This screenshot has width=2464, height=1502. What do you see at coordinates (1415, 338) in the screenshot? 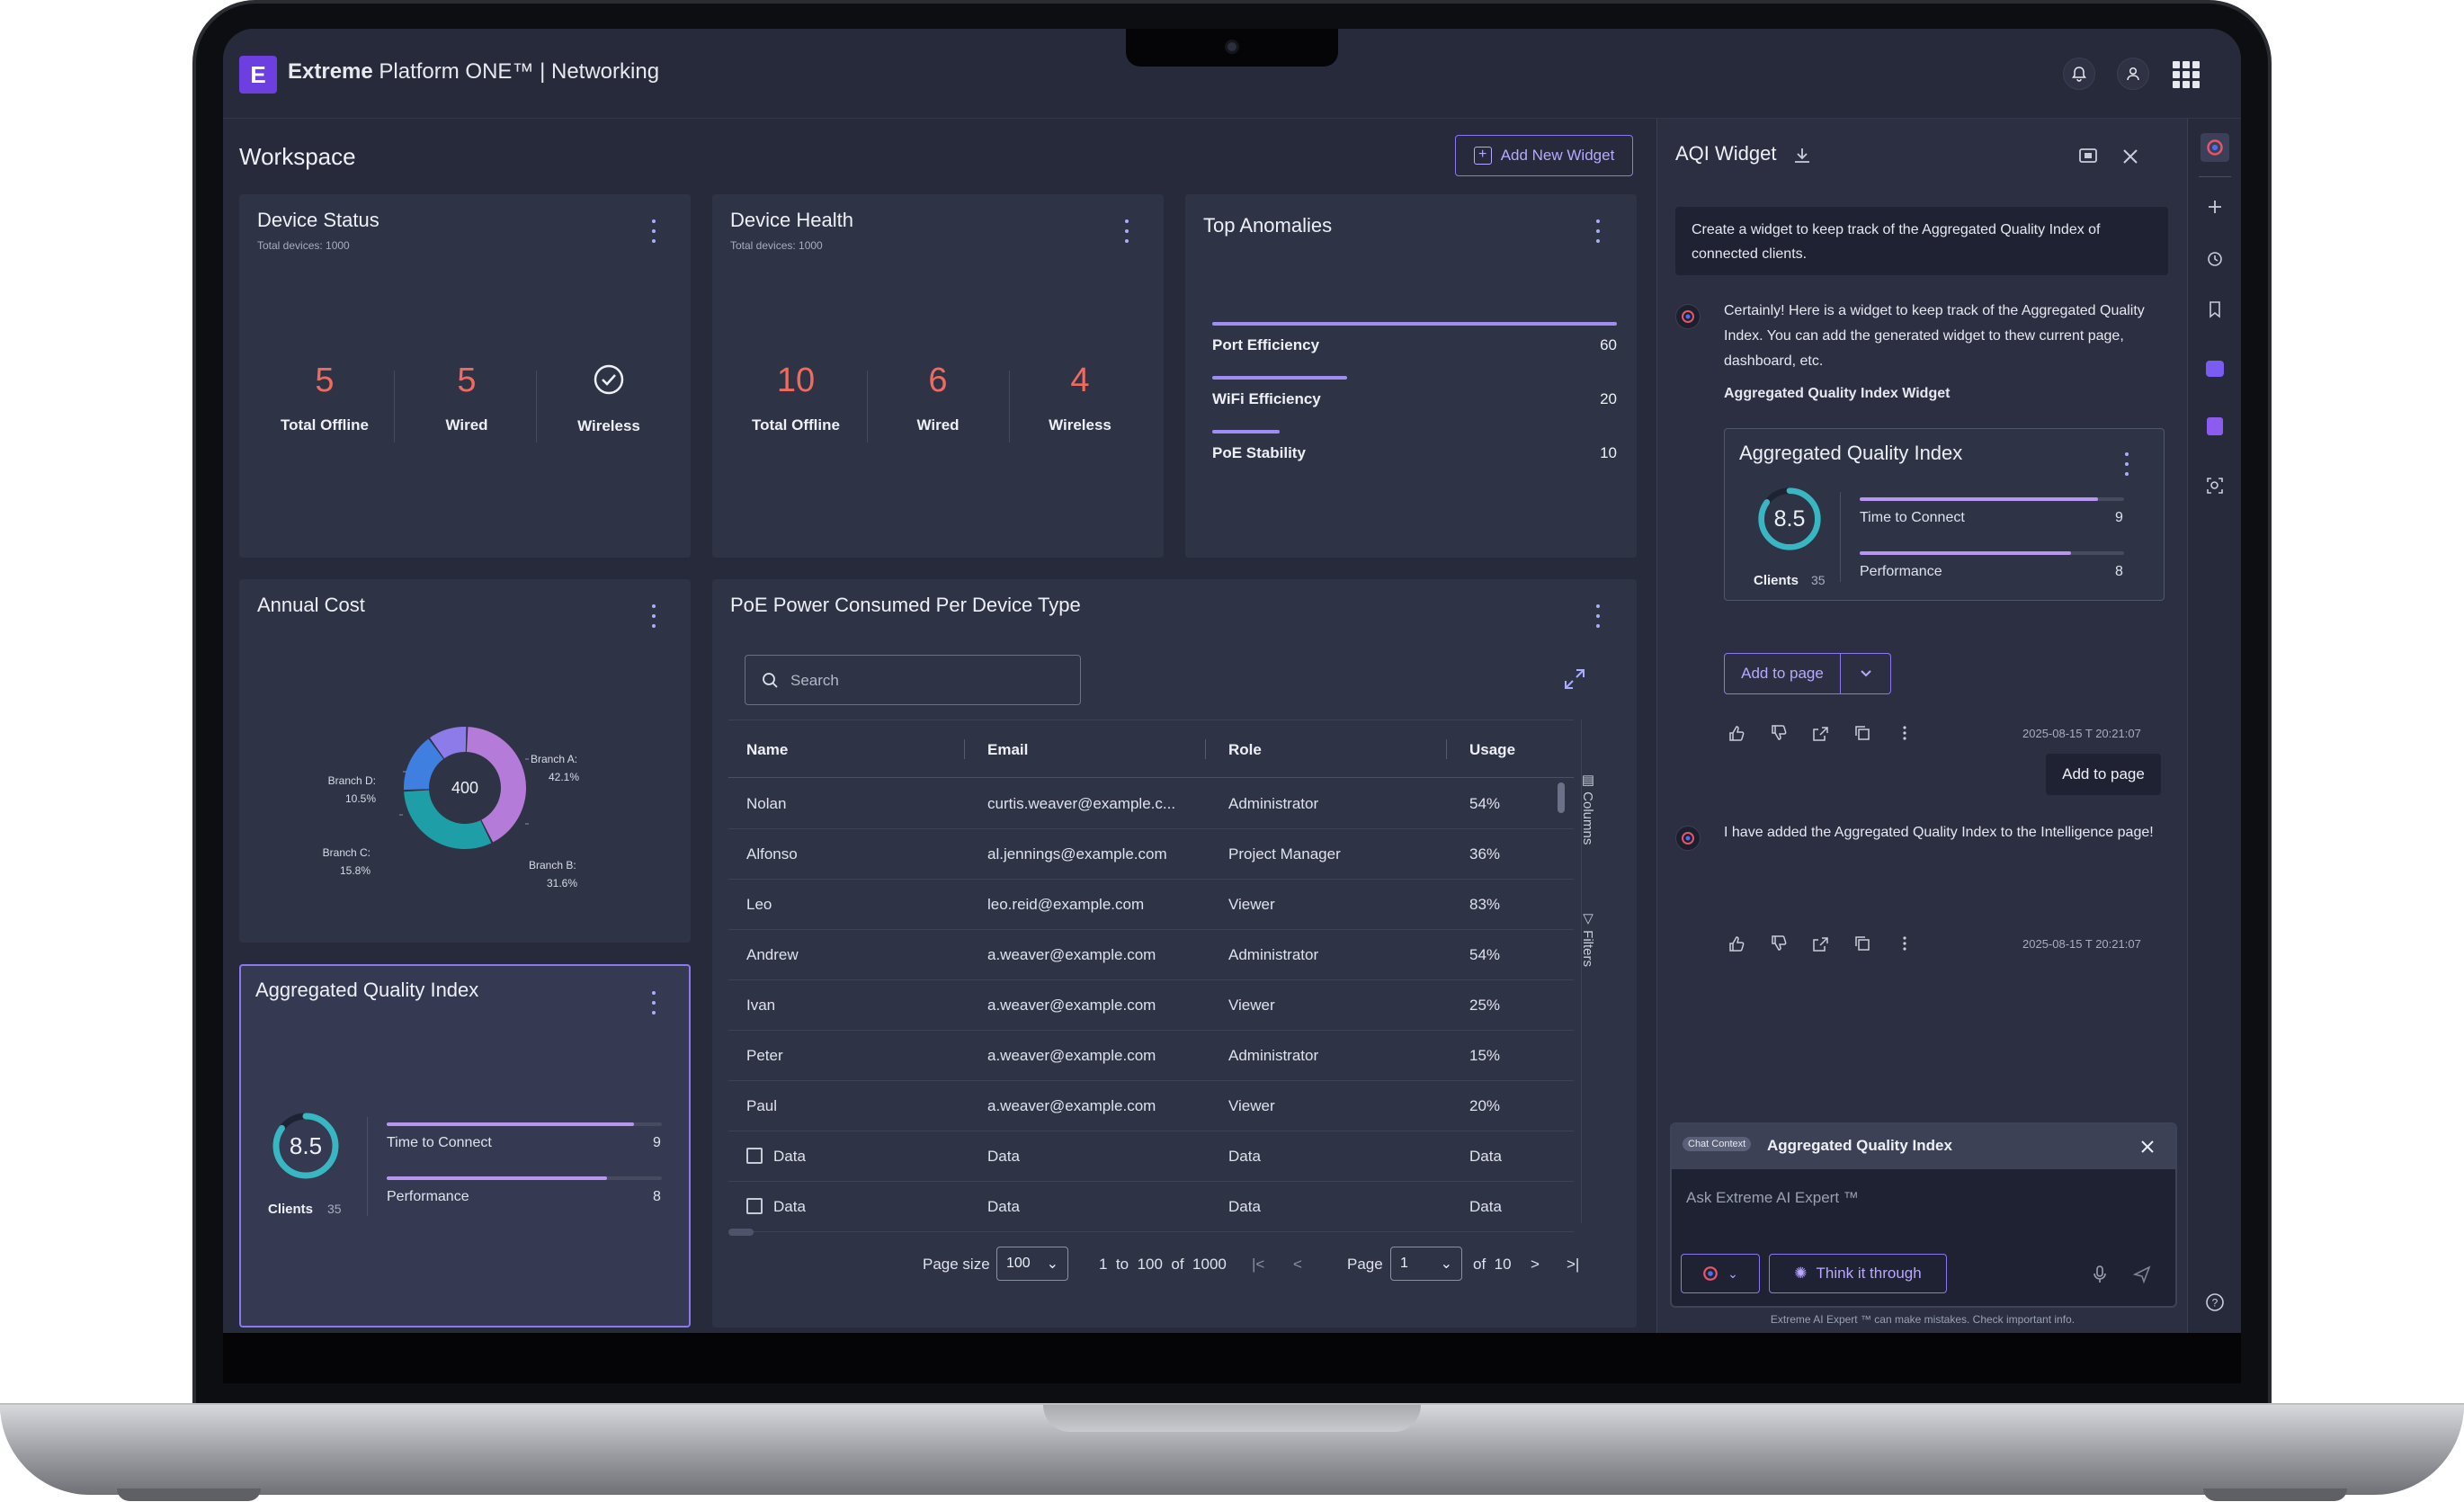
I see `anomaly-row: Port Efficiency 60` at bounding box center [1415, 338].